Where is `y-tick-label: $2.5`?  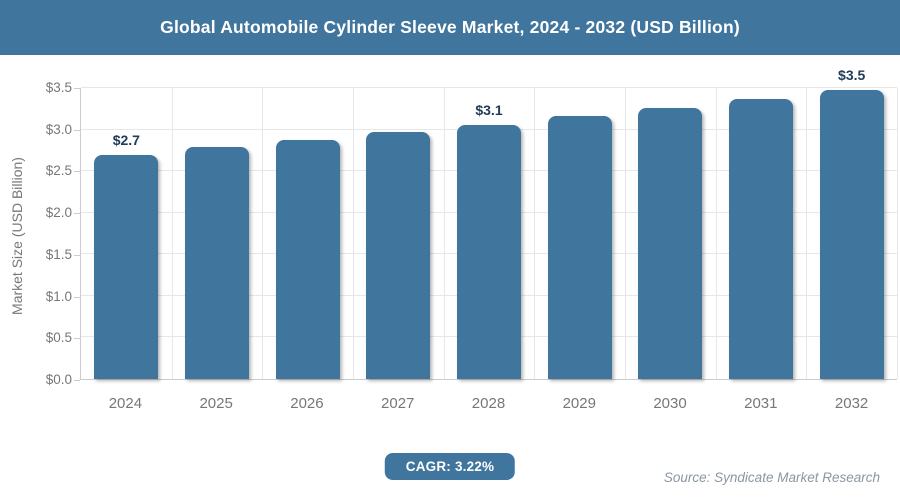 y-tick-label: $2.5 is located at coordinates (58, 171).